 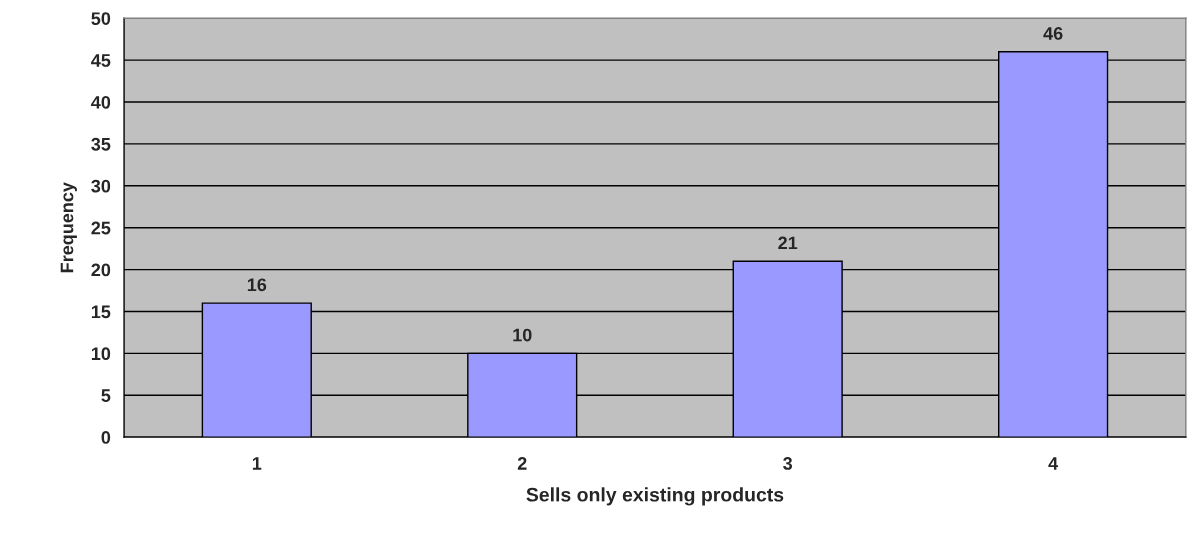 I want to click on x-tick-label: 4, so click(x=1053, y=463).